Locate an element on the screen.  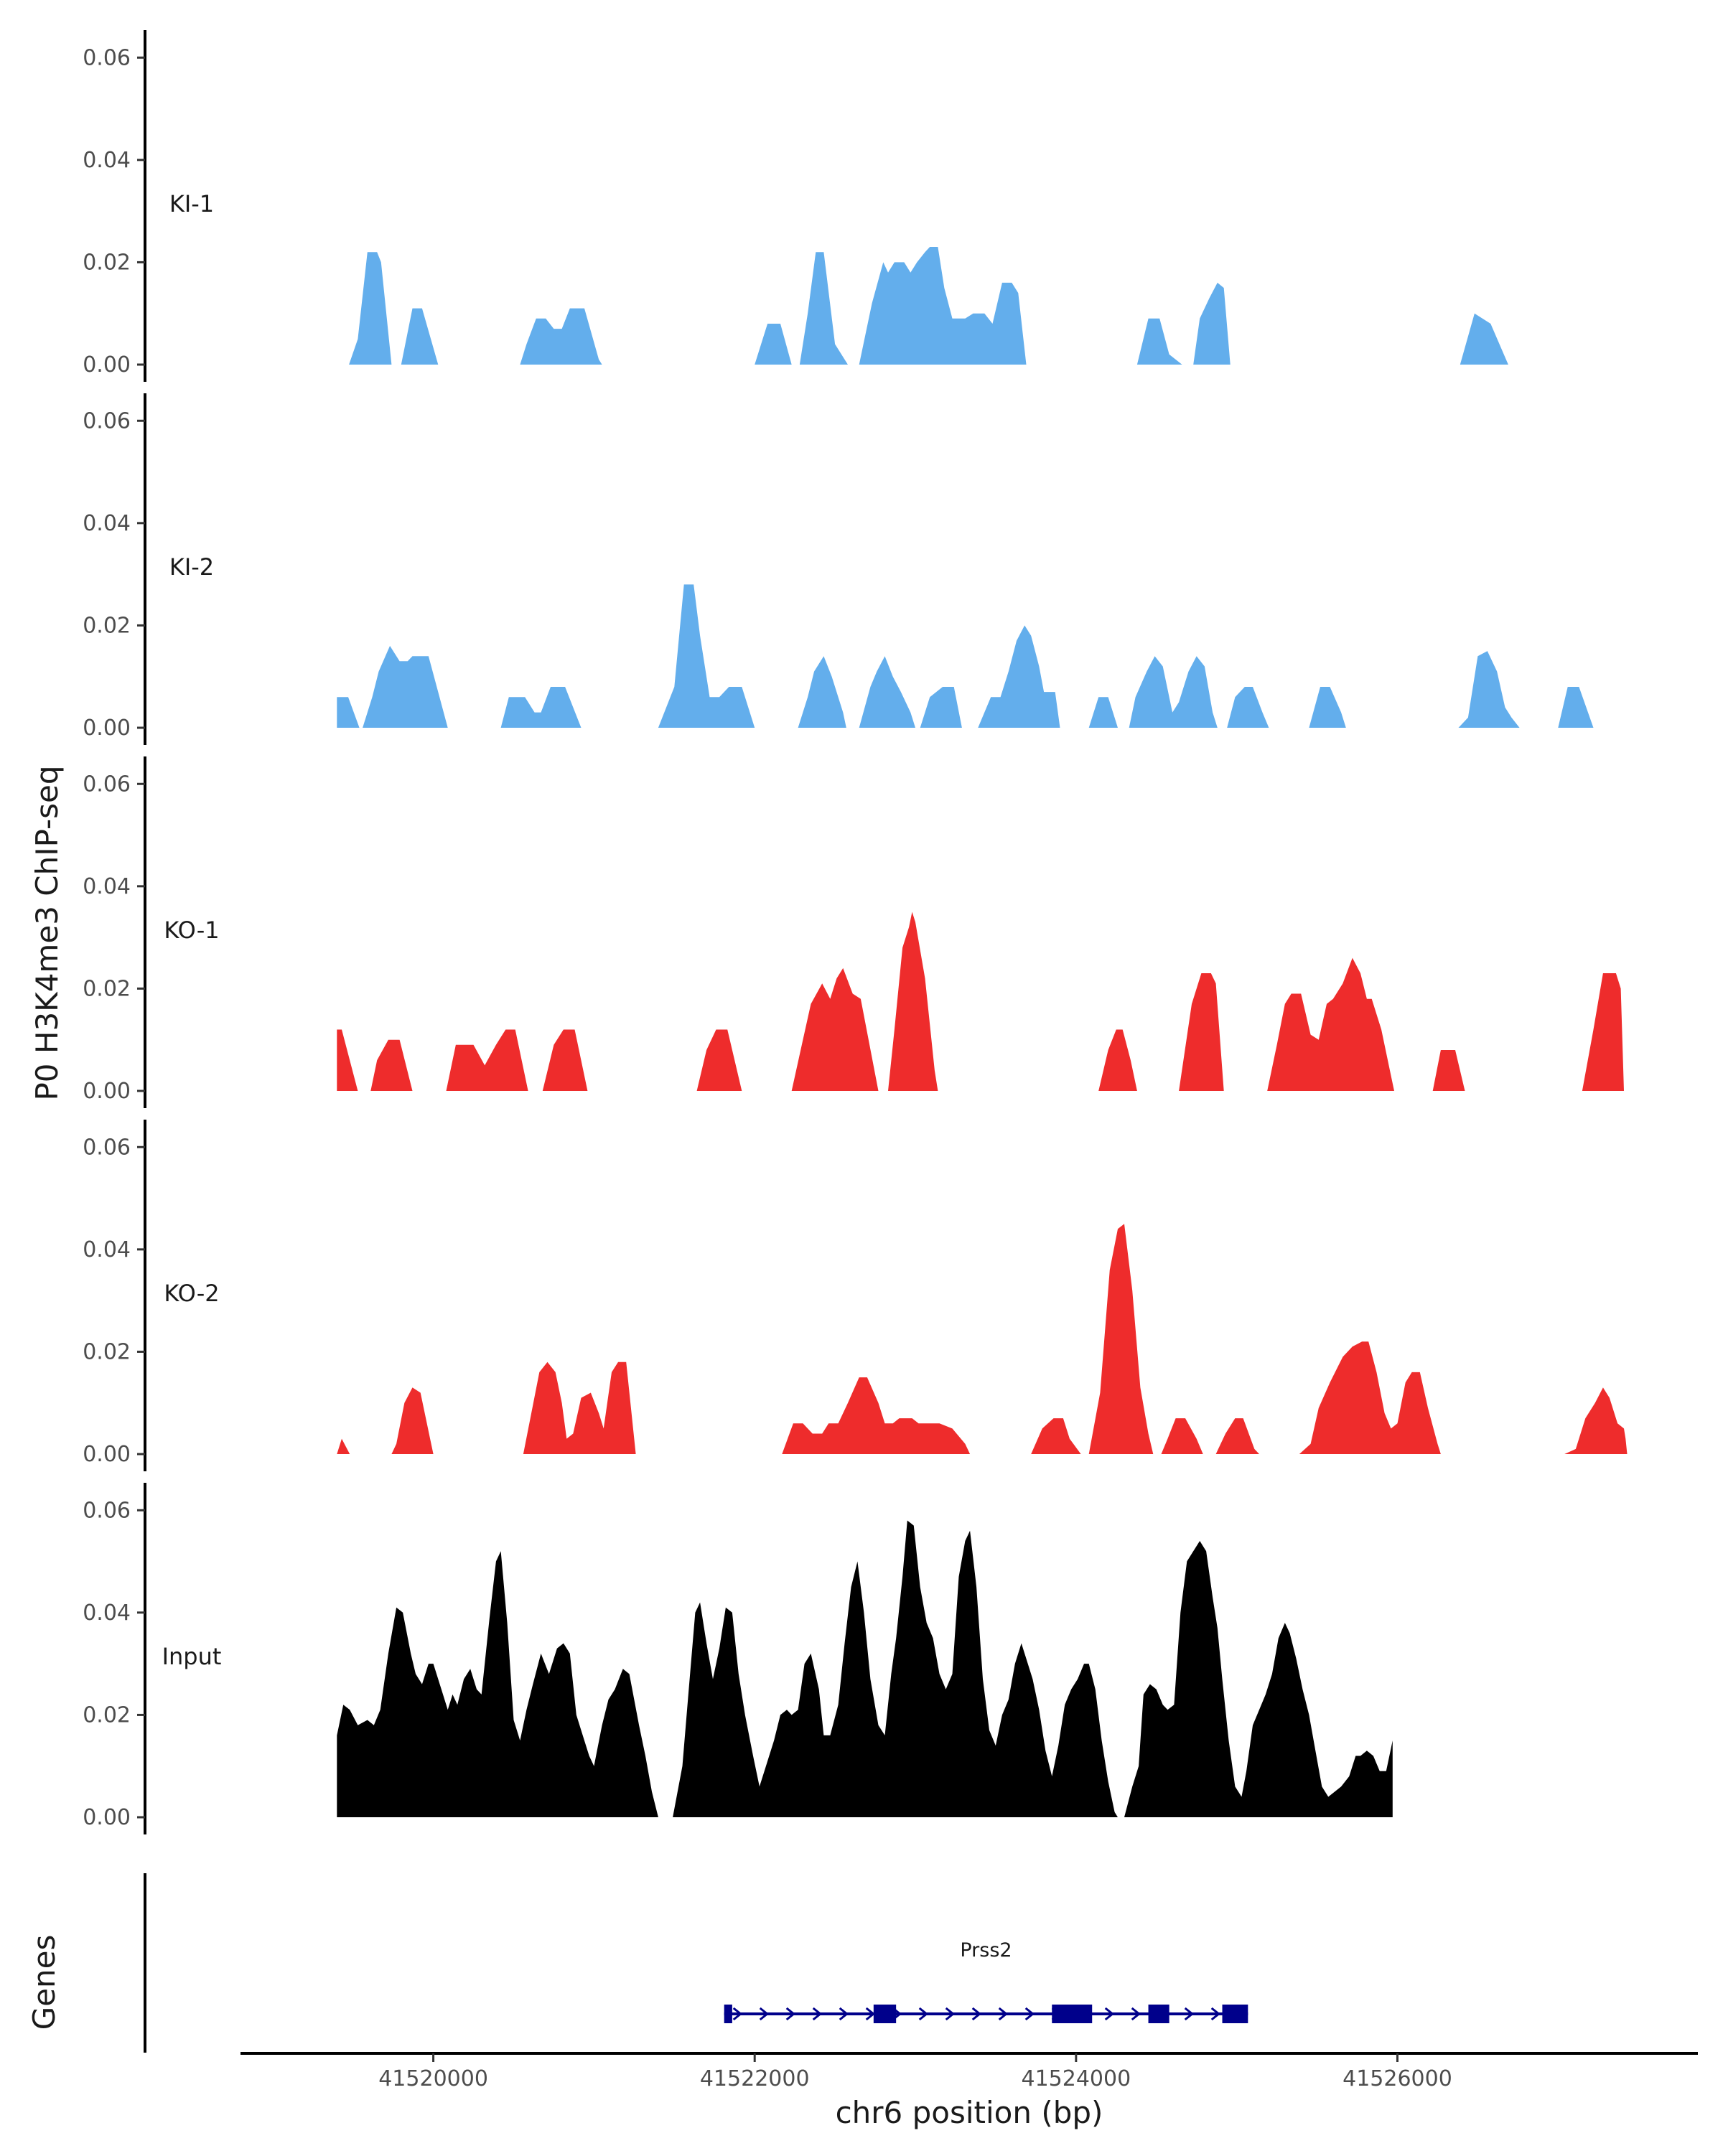
x-tick-label: 41524000 is located at coordinates (1076, 2078).